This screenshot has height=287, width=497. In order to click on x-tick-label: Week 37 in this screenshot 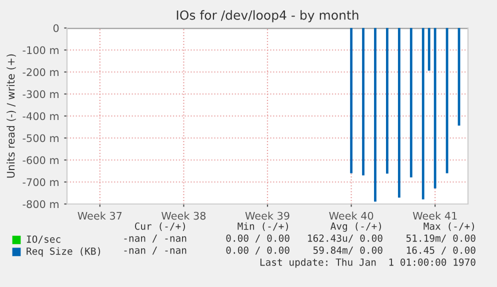, I will do `click(100, 216)`.